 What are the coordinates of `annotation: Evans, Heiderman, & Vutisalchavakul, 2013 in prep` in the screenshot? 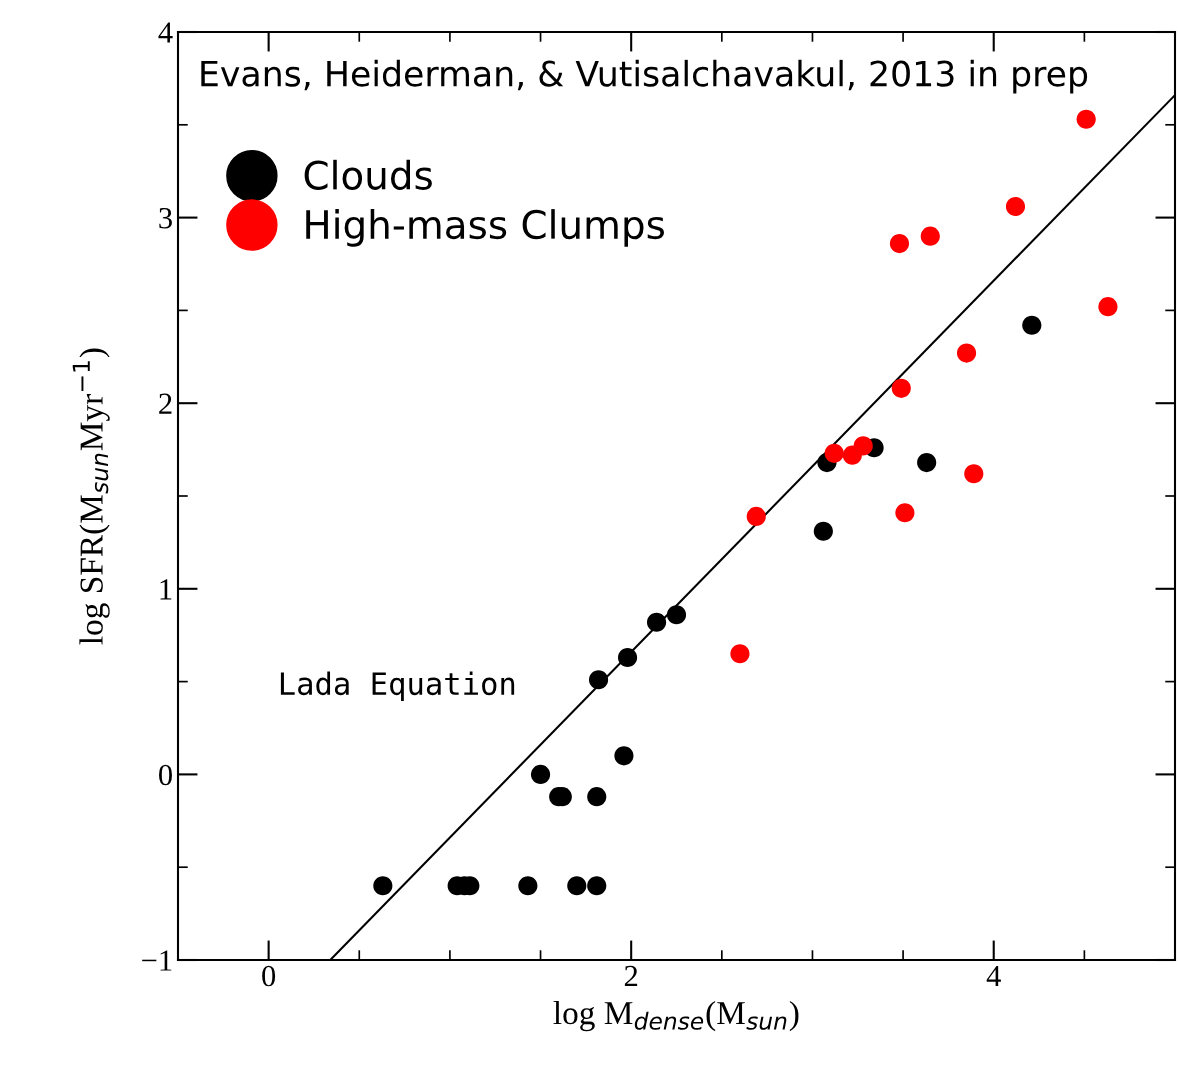 It's located at (644, 76).